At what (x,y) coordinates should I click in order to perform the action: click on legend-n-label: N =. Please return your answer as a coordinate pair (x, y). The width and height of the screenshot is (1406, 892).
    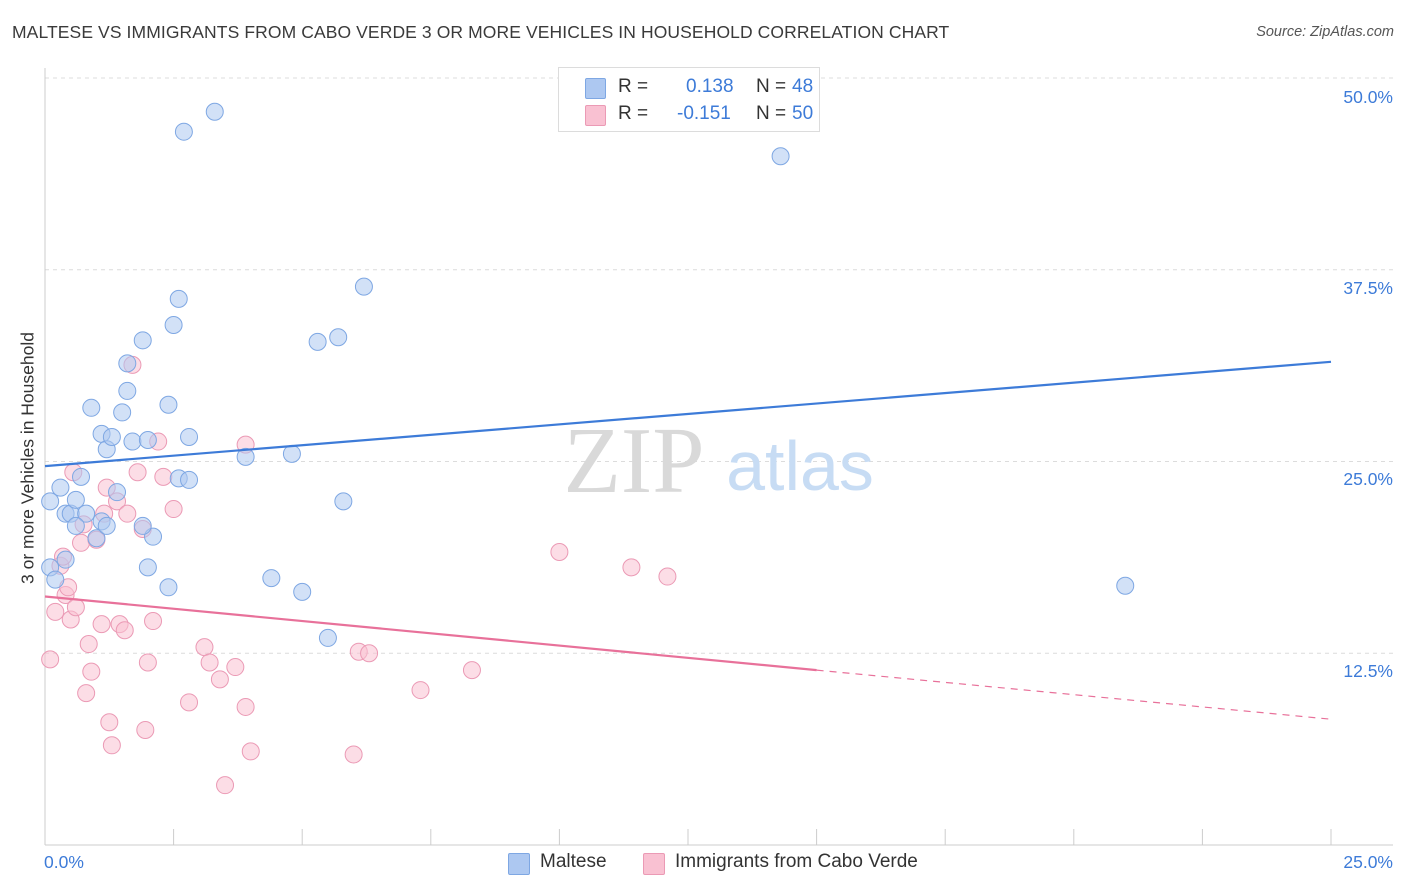
    Looking at the image, I should click on (771, 113).